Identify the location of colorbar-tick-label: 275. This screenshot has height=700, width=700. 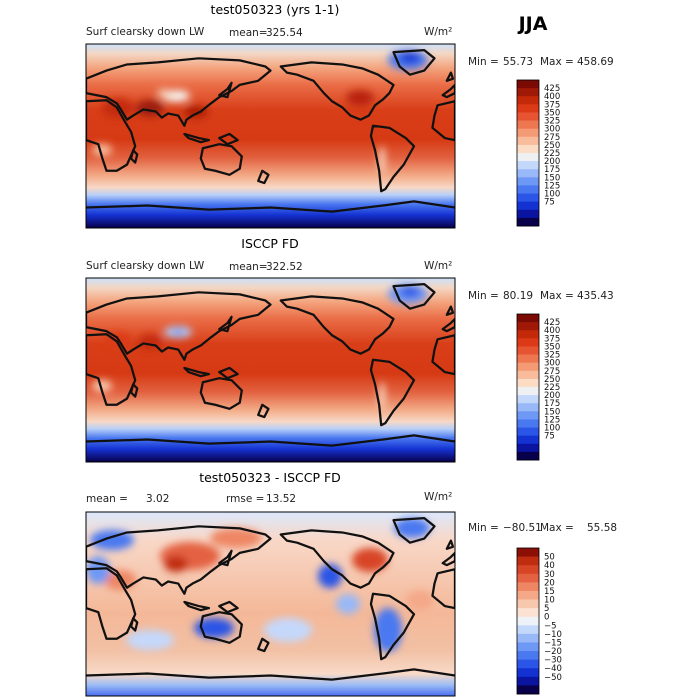
(552, 138).